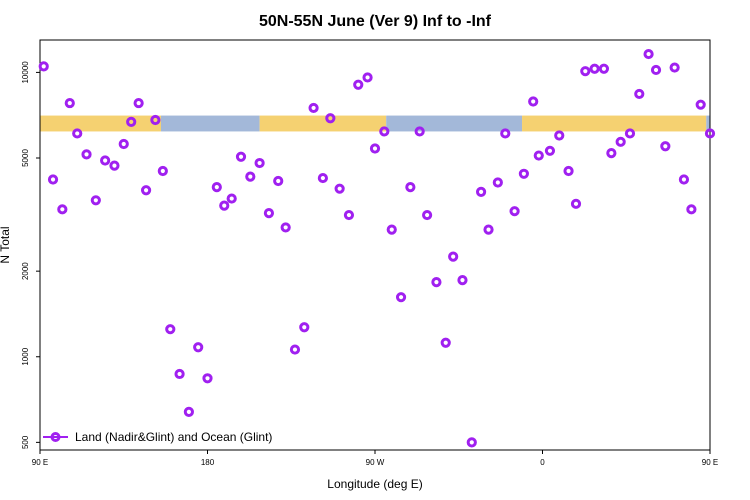 The image size is (750, 500). I want to click on legend-marker-icon, so click(55, 437).